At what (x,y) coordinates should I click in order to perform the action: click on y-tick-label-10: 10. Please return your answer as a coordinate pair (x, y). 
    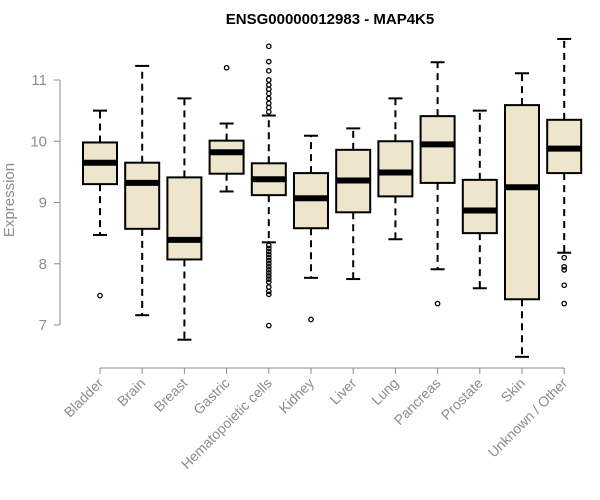
    Looking at the image, I should click on (38, 141).